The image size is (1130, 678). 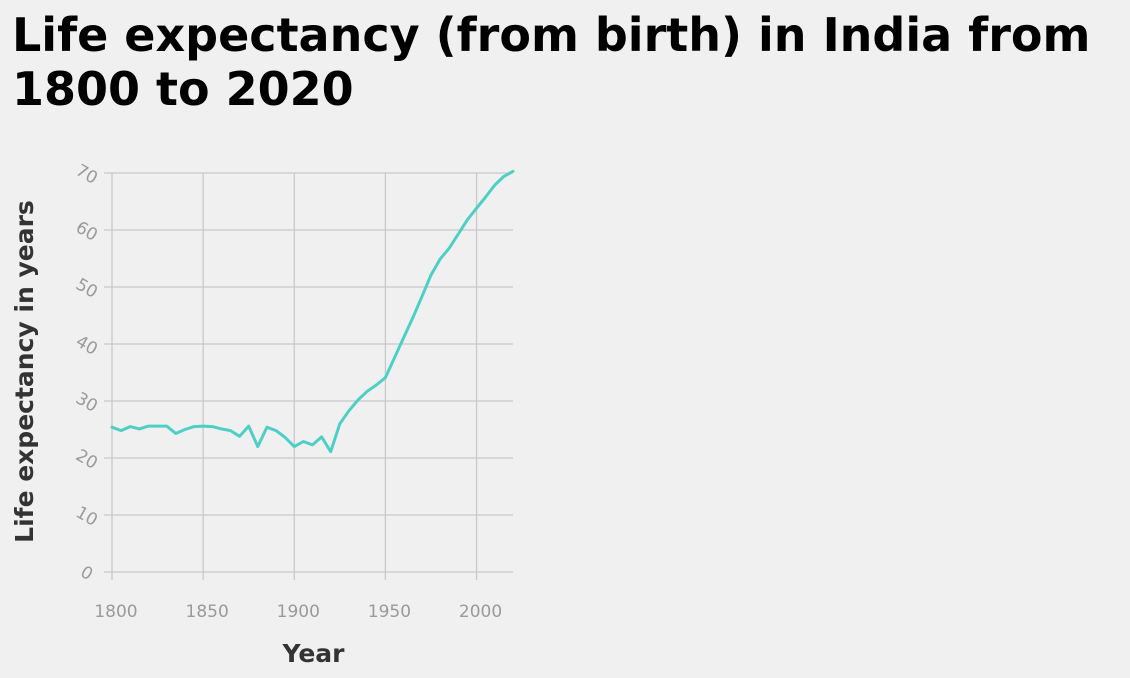 I want to click on y-tick-label: 70, so click(x=86, y=175).